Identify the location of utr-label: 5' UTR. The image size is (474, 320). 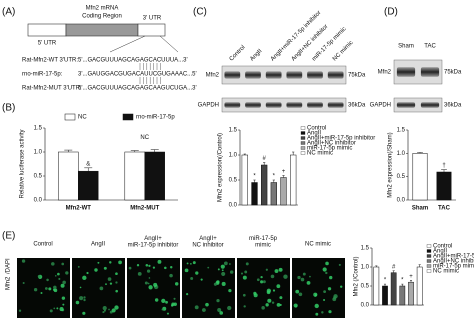
(47, 44).